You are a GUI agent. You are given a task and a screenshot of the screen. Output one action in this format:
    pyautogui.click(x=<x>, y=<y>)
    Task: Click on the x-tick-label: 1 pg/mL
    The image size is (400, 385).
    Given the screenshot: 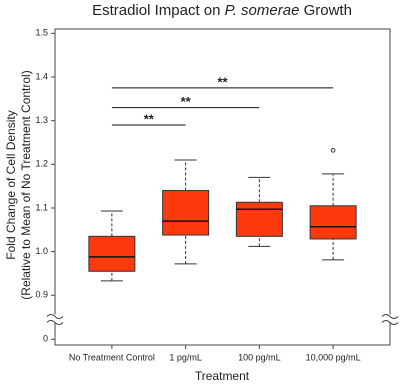 What is the action you would take?
    pyautogui.click(x=185, y=357)
    